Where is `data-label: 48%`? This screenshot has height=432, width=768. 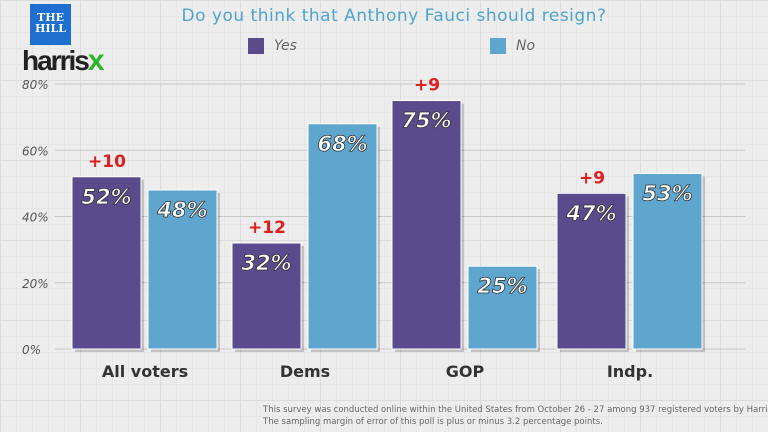
data-label: 48% is located at coordinates (181, 210).